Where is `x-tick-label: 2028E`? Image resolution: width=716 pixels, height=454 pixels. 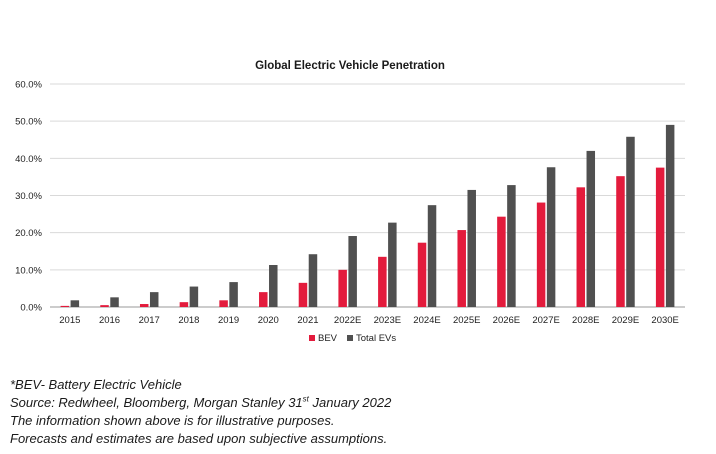 x-tick-label: 2028E is located at coordinates (585, 320).